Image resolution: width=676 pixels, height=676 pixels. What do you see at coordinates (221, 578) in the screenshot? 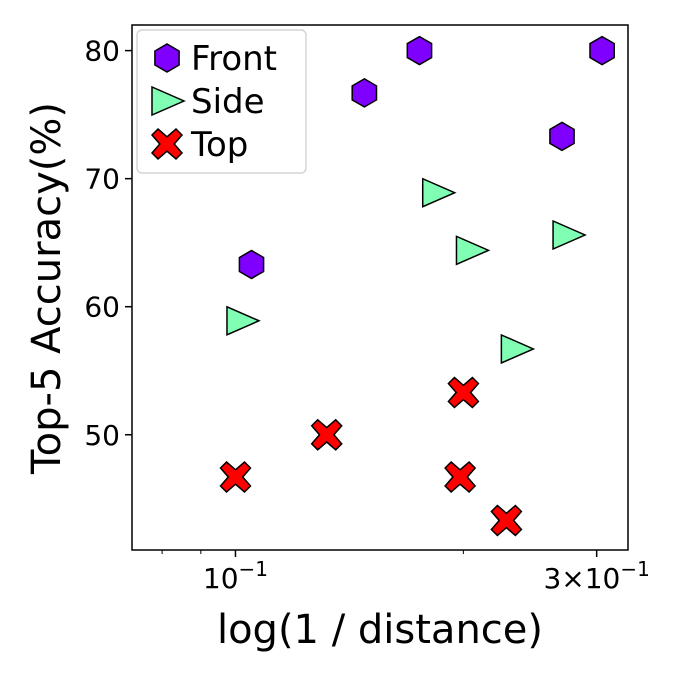
I see `x-tick-base: 10` at bounding box center [221, 578].